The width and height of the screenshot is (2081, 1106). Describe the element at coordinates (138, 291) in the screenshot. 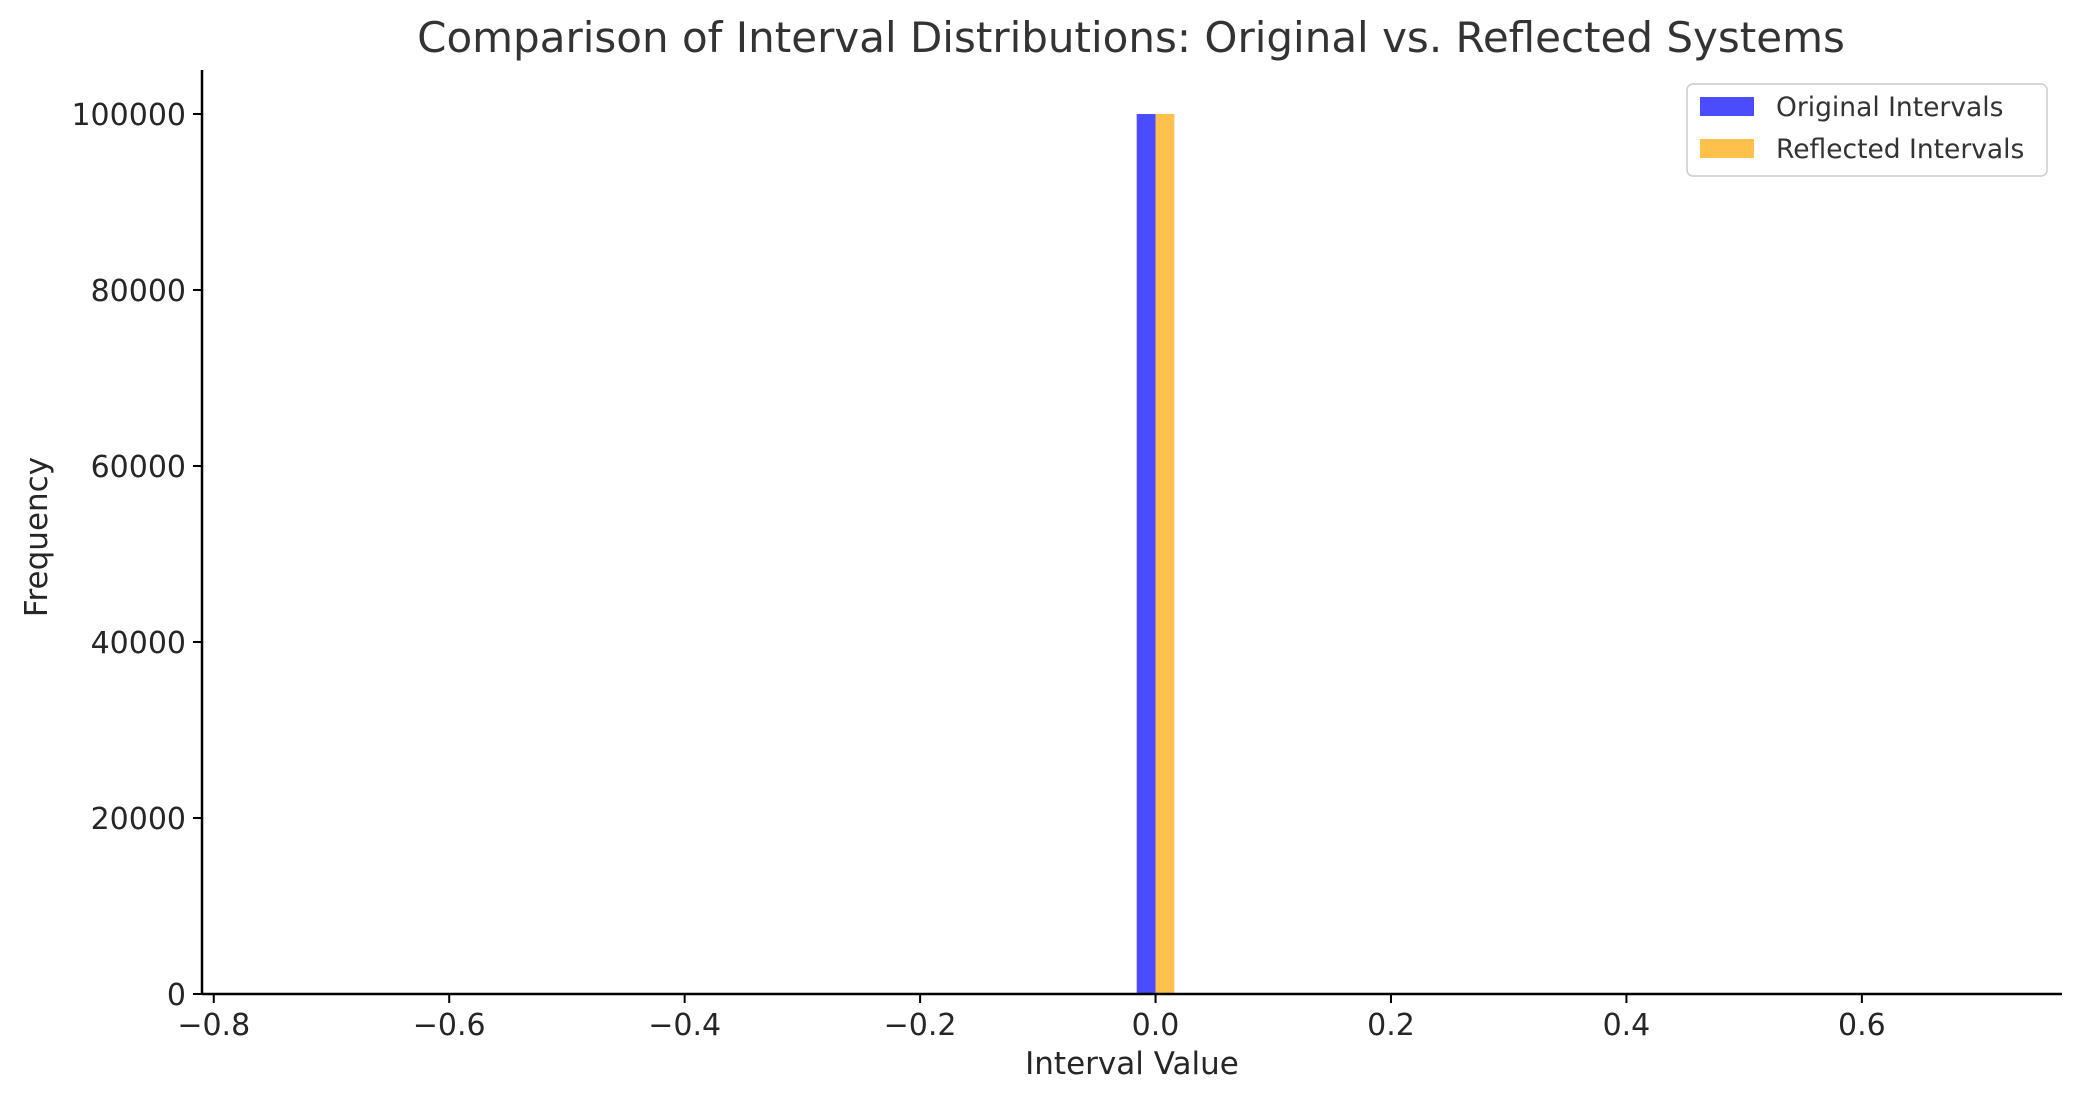

I see `y-tick-label: 80000` at that location.